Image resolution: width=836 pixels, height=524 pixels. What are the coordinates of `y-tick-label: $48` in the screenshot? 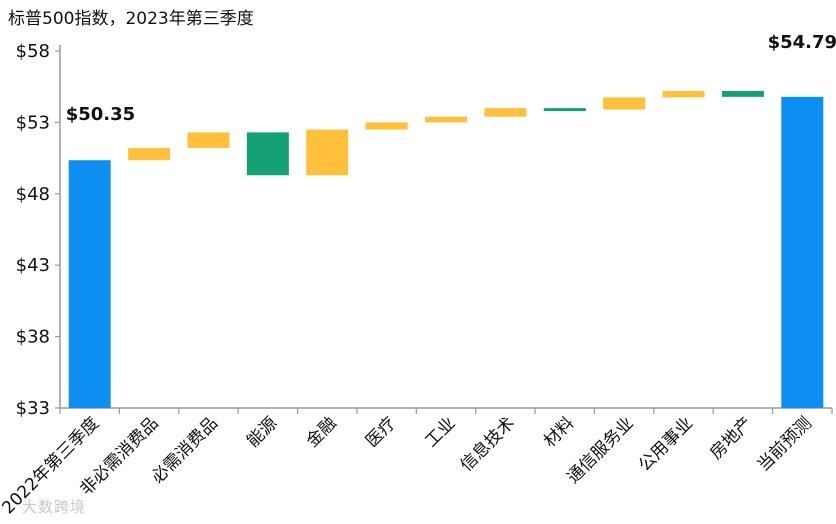 It's located at (33, 194).